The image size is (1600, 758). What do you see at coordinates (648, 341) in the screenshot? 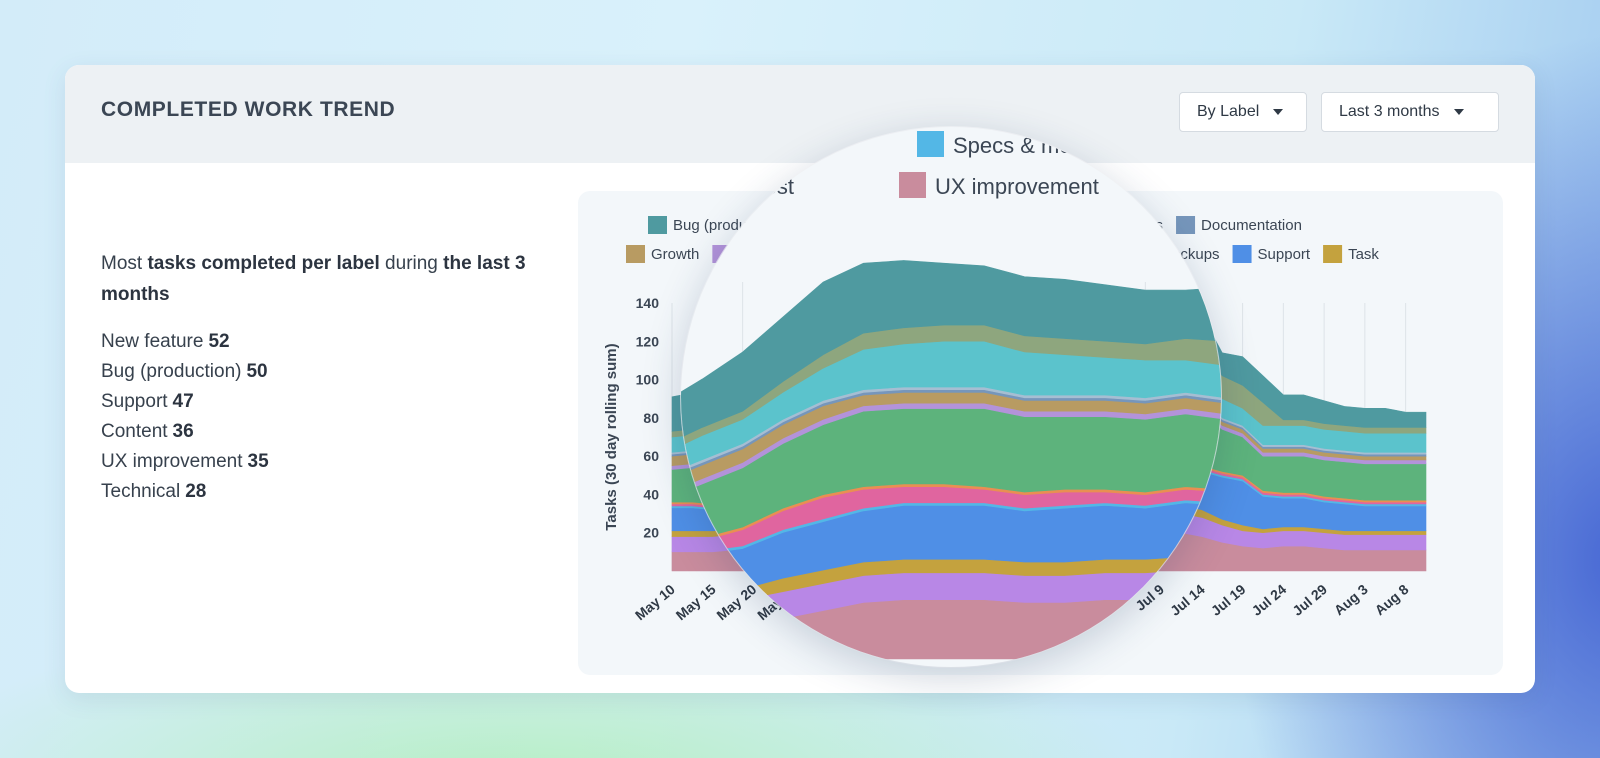
I see `y-tick-label: 120` at bounding box center [648, 341].